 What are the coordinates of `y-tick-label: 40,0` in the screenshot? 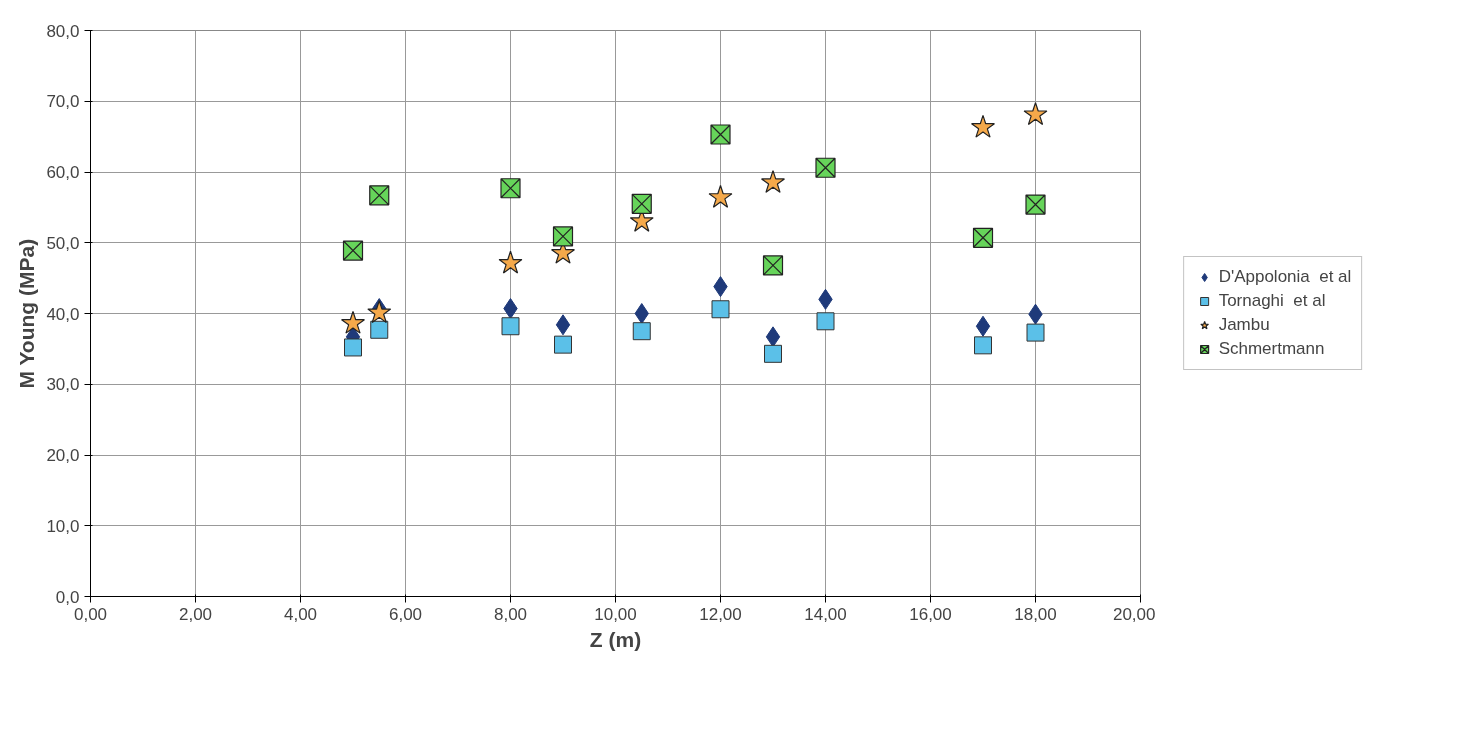 It's located at (63, 314).